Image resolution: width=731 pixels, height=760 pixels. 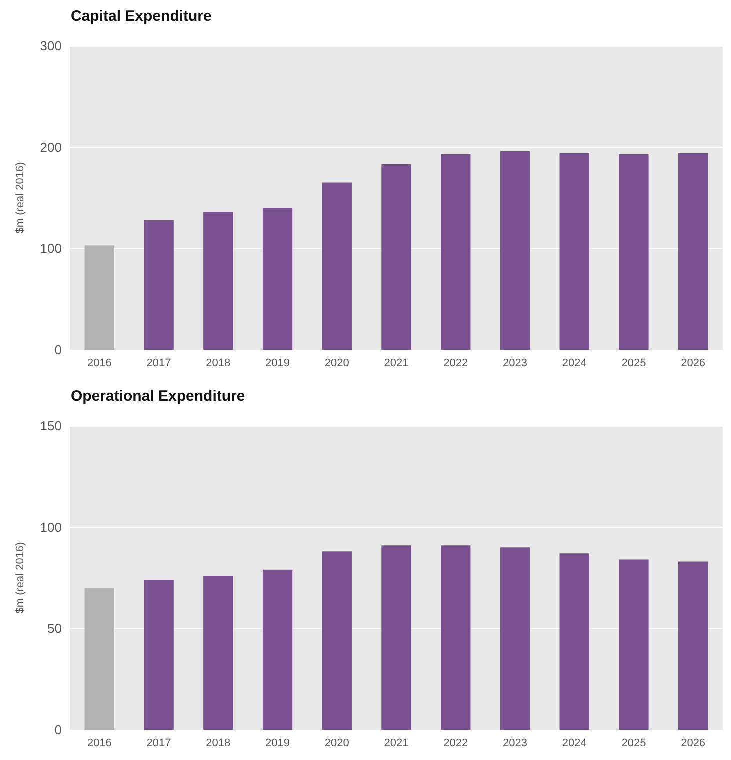 I want to click on y-tick-label: 150, so click(x=51, y=426).